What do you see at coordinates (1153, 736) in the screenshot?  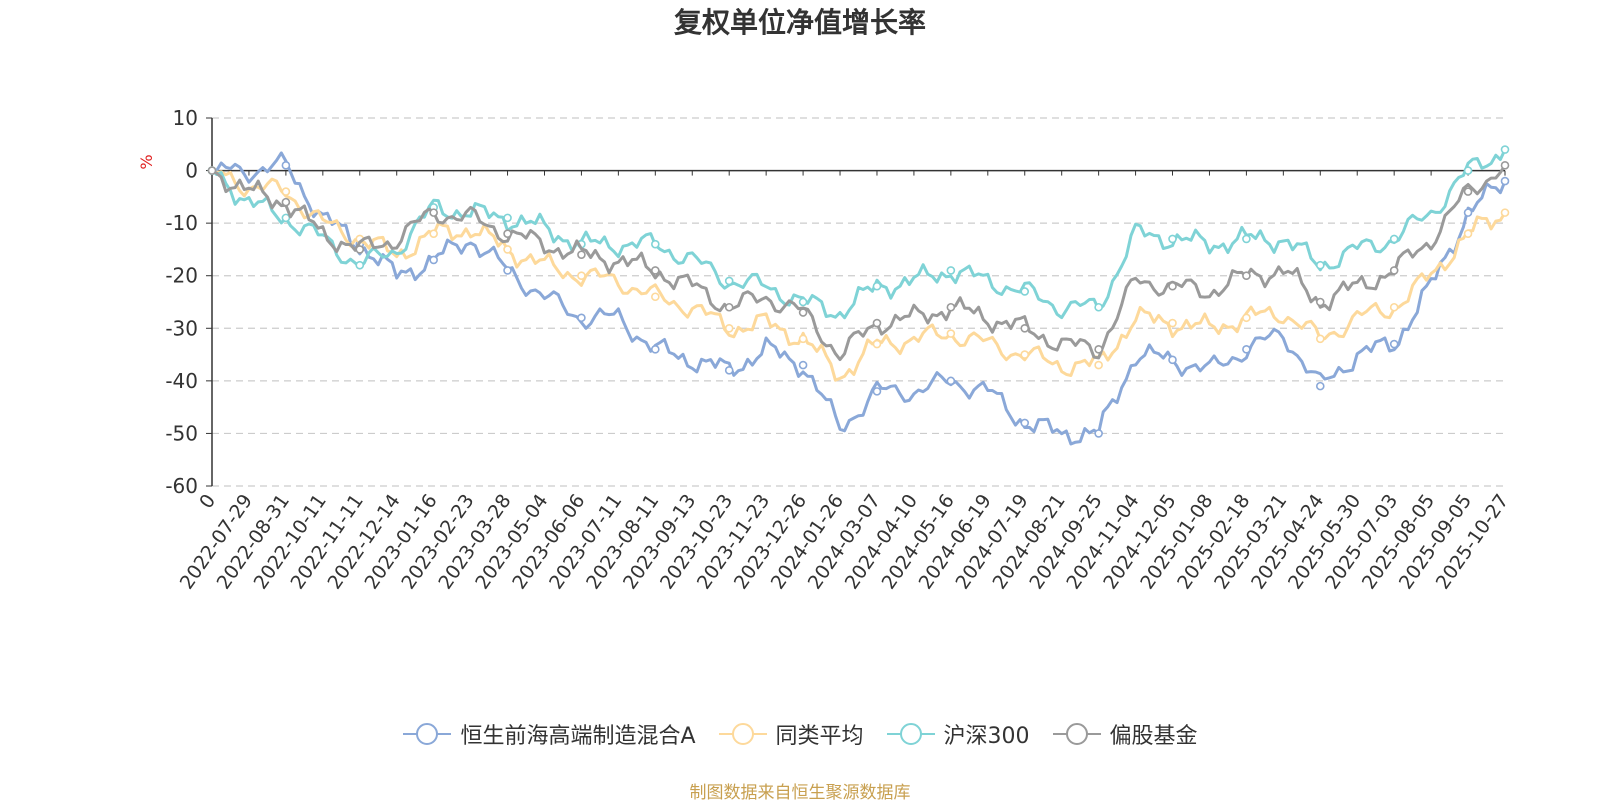 I see `legend-label: 偏股基金` at bounding box center [1153, 736].